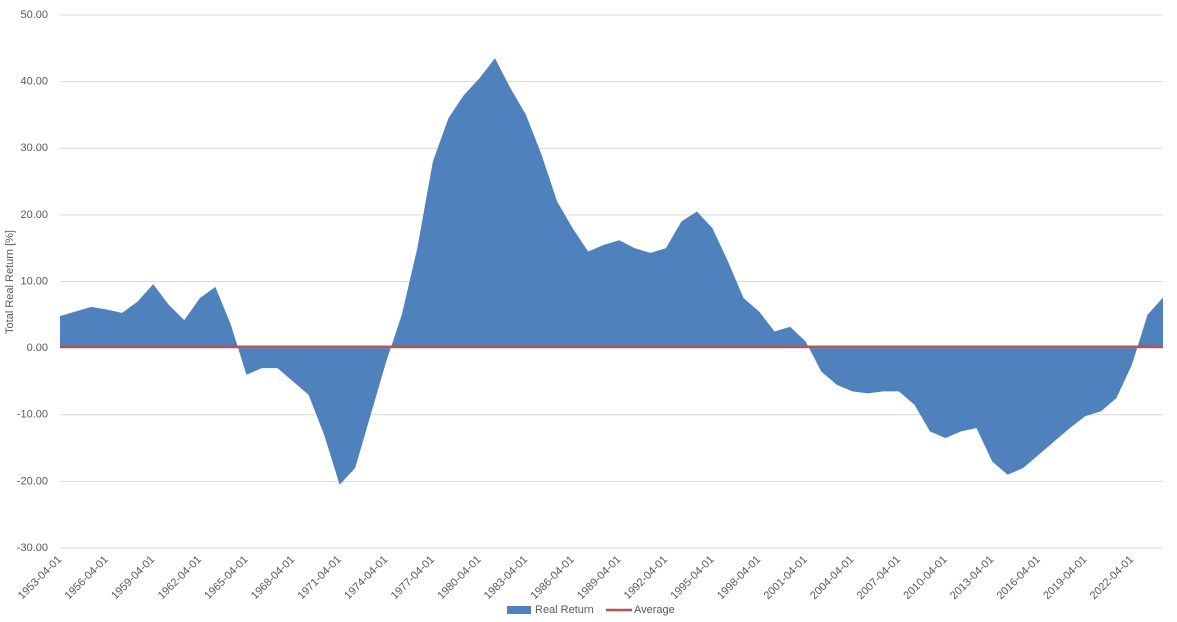 The height and width of the screenshot is (622, 1177). What do you see at coordinates (925, 578) in the screenshot?
I see `x-tick-label: 2010-04-01` at bounding box center [925, 578].